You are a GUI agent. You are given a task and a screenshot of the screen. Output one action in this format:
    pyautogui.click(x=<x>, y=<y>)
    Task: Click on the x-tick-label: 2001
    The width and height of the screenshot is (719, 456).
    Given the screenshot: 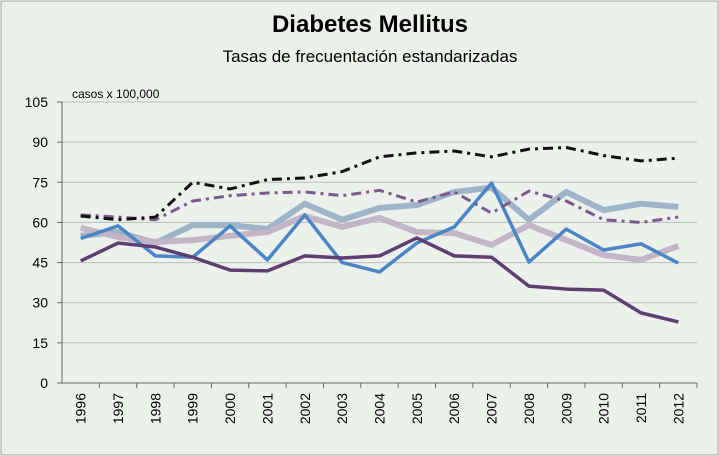 What is the action you would take?
    pyautogui.click(x=267, y=408)
    